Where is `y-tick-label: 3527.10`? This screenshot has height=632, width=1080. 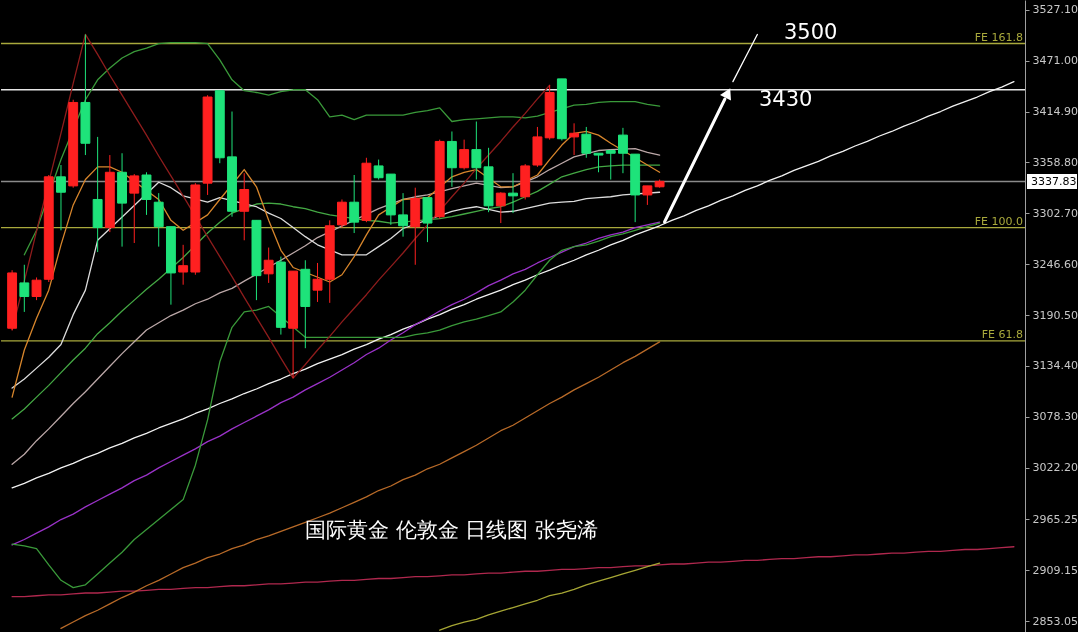
y-tick-label: 3527.10 is located at coordinates (1055, 10).